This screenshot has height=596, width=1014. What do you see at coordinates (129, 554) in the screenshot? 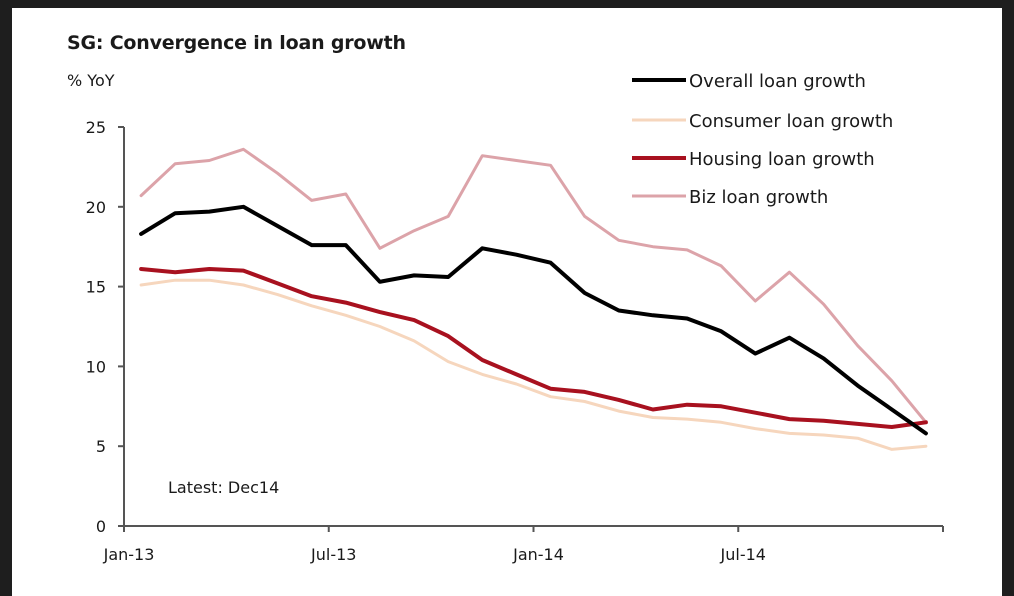
I see `x-tick-label: Jan-13` at bounding box center [129, 554].